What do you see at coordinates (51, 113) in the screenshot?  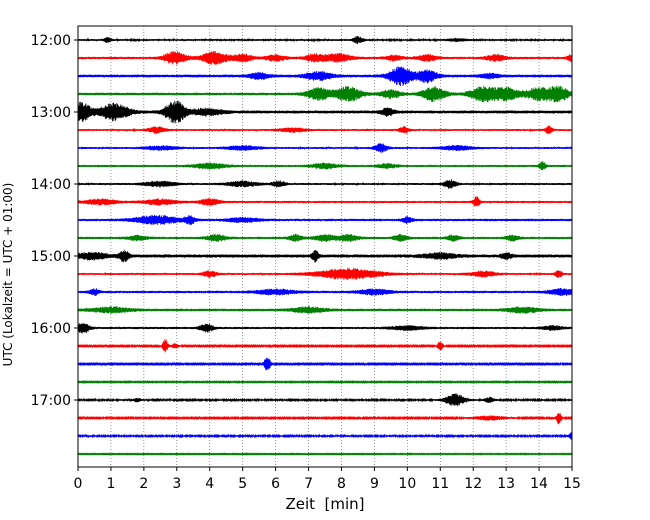 I see `y-tick-label: 13:00` at bounding box center [51, 113].